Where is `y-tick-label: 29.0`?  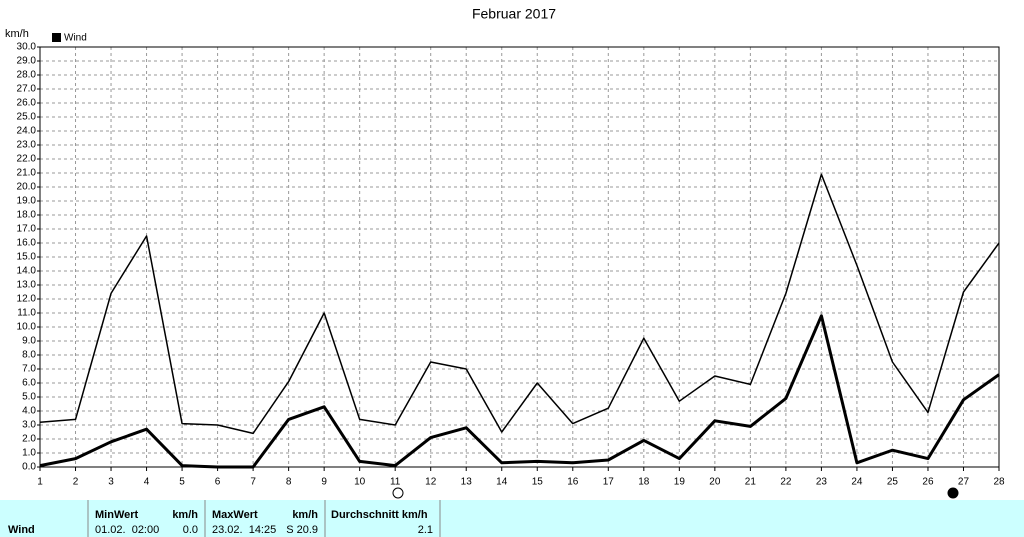
y-tick-label: 29.0 is located at coordinates (27, 61).